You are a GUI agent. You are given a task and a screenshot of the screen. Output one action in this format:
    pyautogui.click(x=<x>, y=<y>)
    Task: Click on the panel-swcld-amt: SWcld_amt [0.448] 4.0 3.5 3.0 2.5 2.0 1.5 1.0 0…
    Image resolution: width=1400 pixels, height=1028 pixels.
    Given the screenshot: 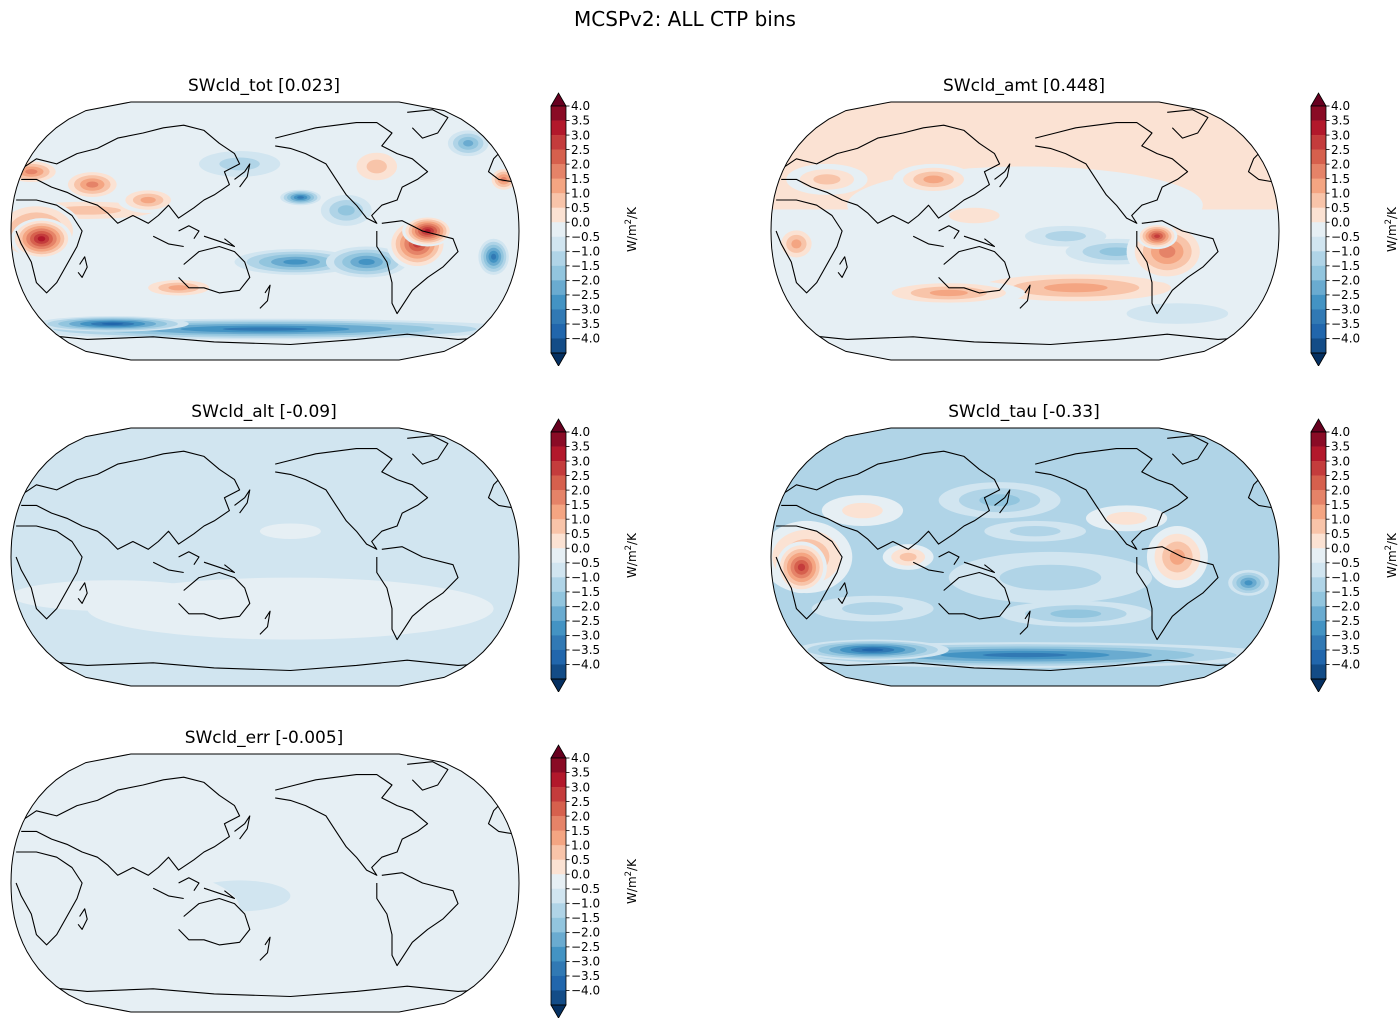 What is the action you would take?
    pyautogui.click(x=1085, y=221)
    